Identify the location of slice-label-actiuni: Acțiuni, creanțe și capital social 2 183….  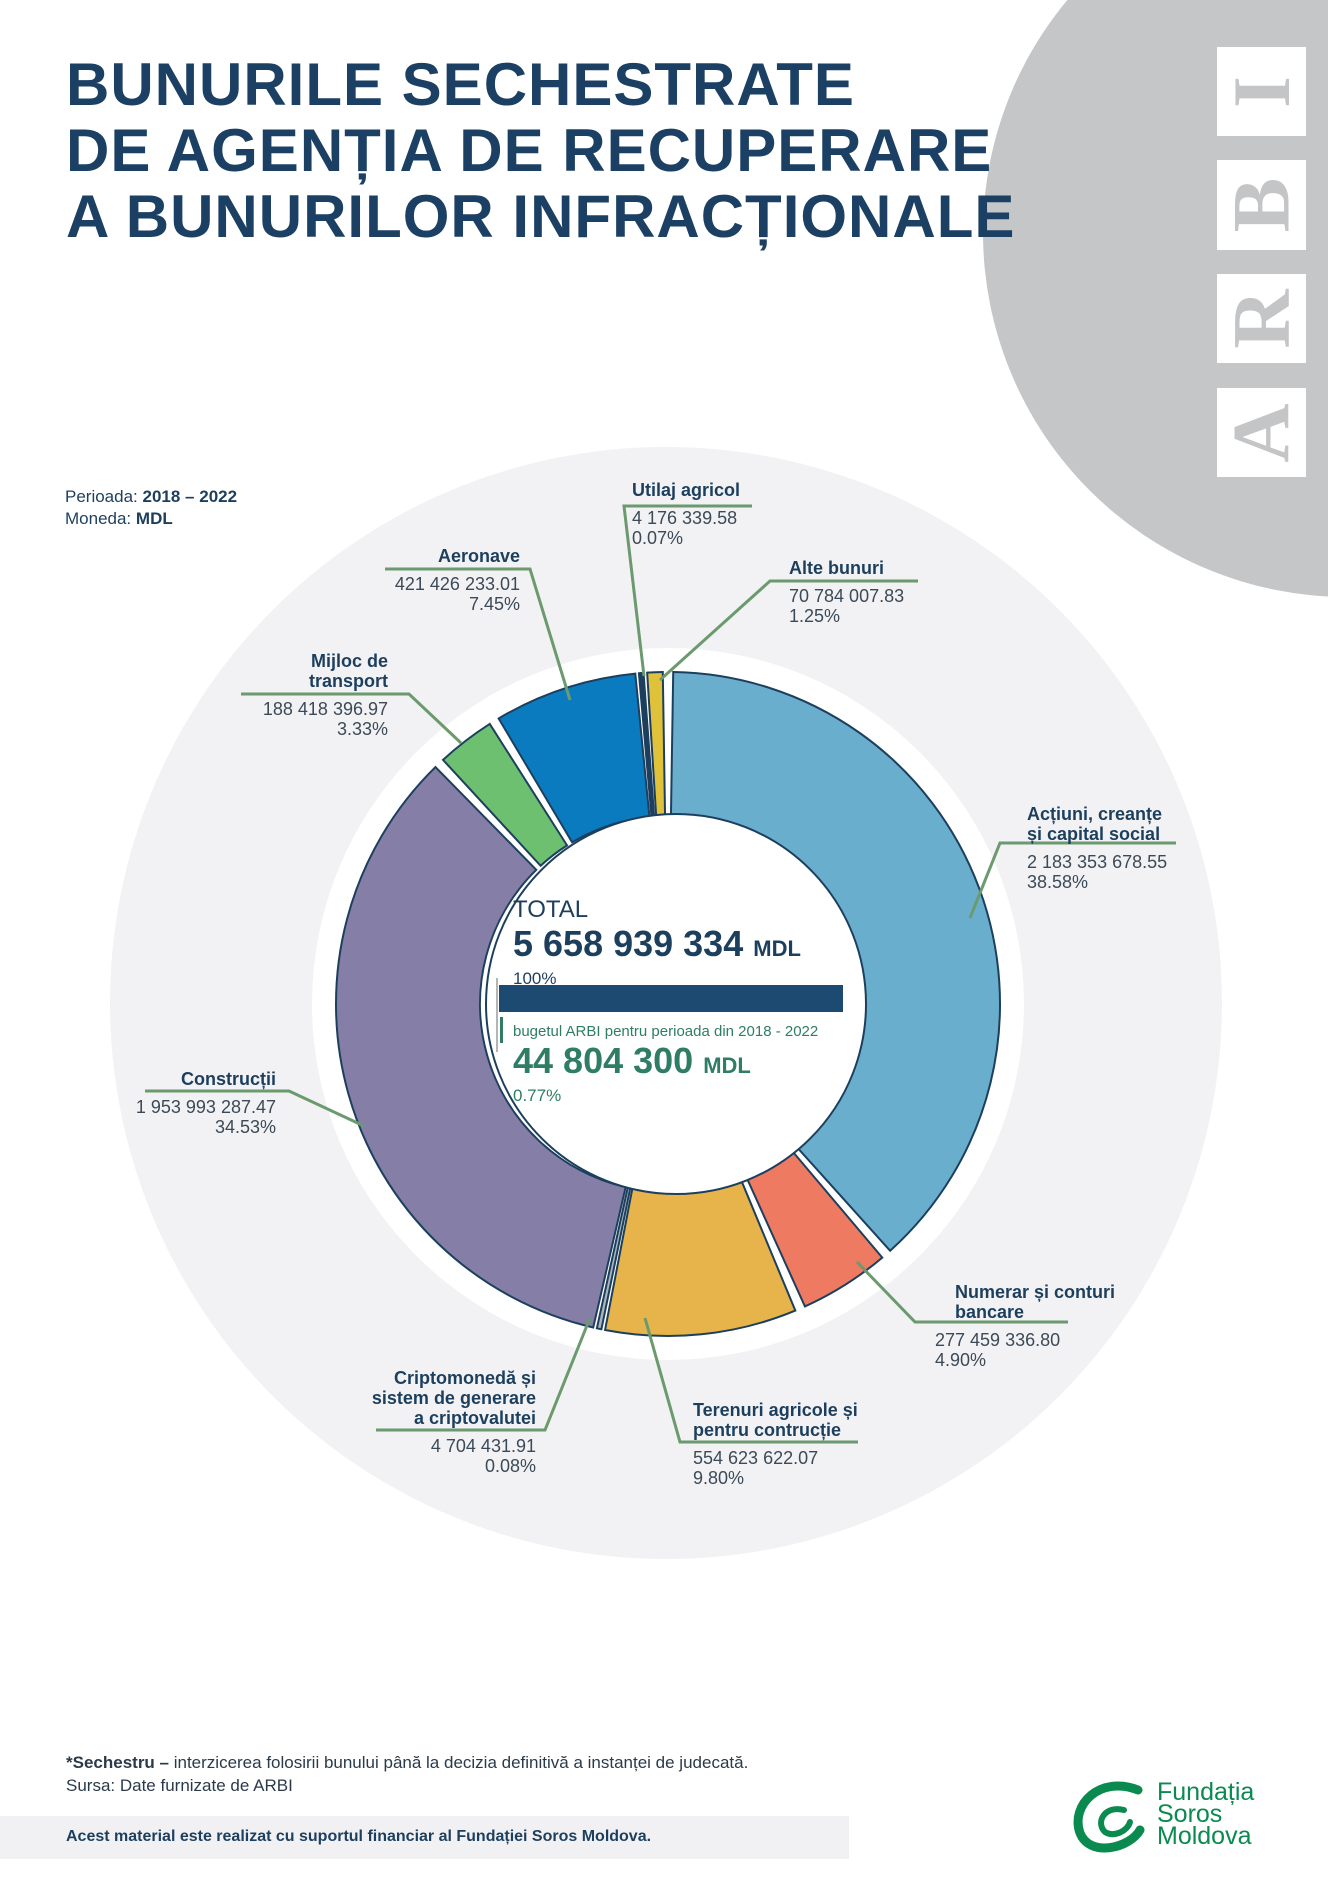
(1097, 848).